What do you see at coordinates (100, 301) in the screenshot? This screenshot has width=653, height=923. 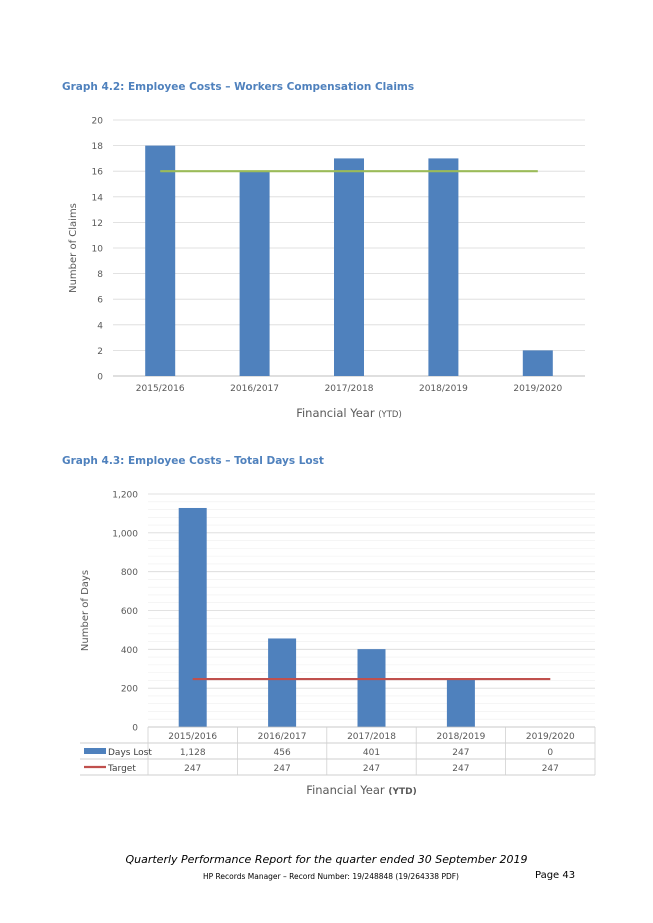 I see `y-tick-label: 6` at bounding box center [100, 301].